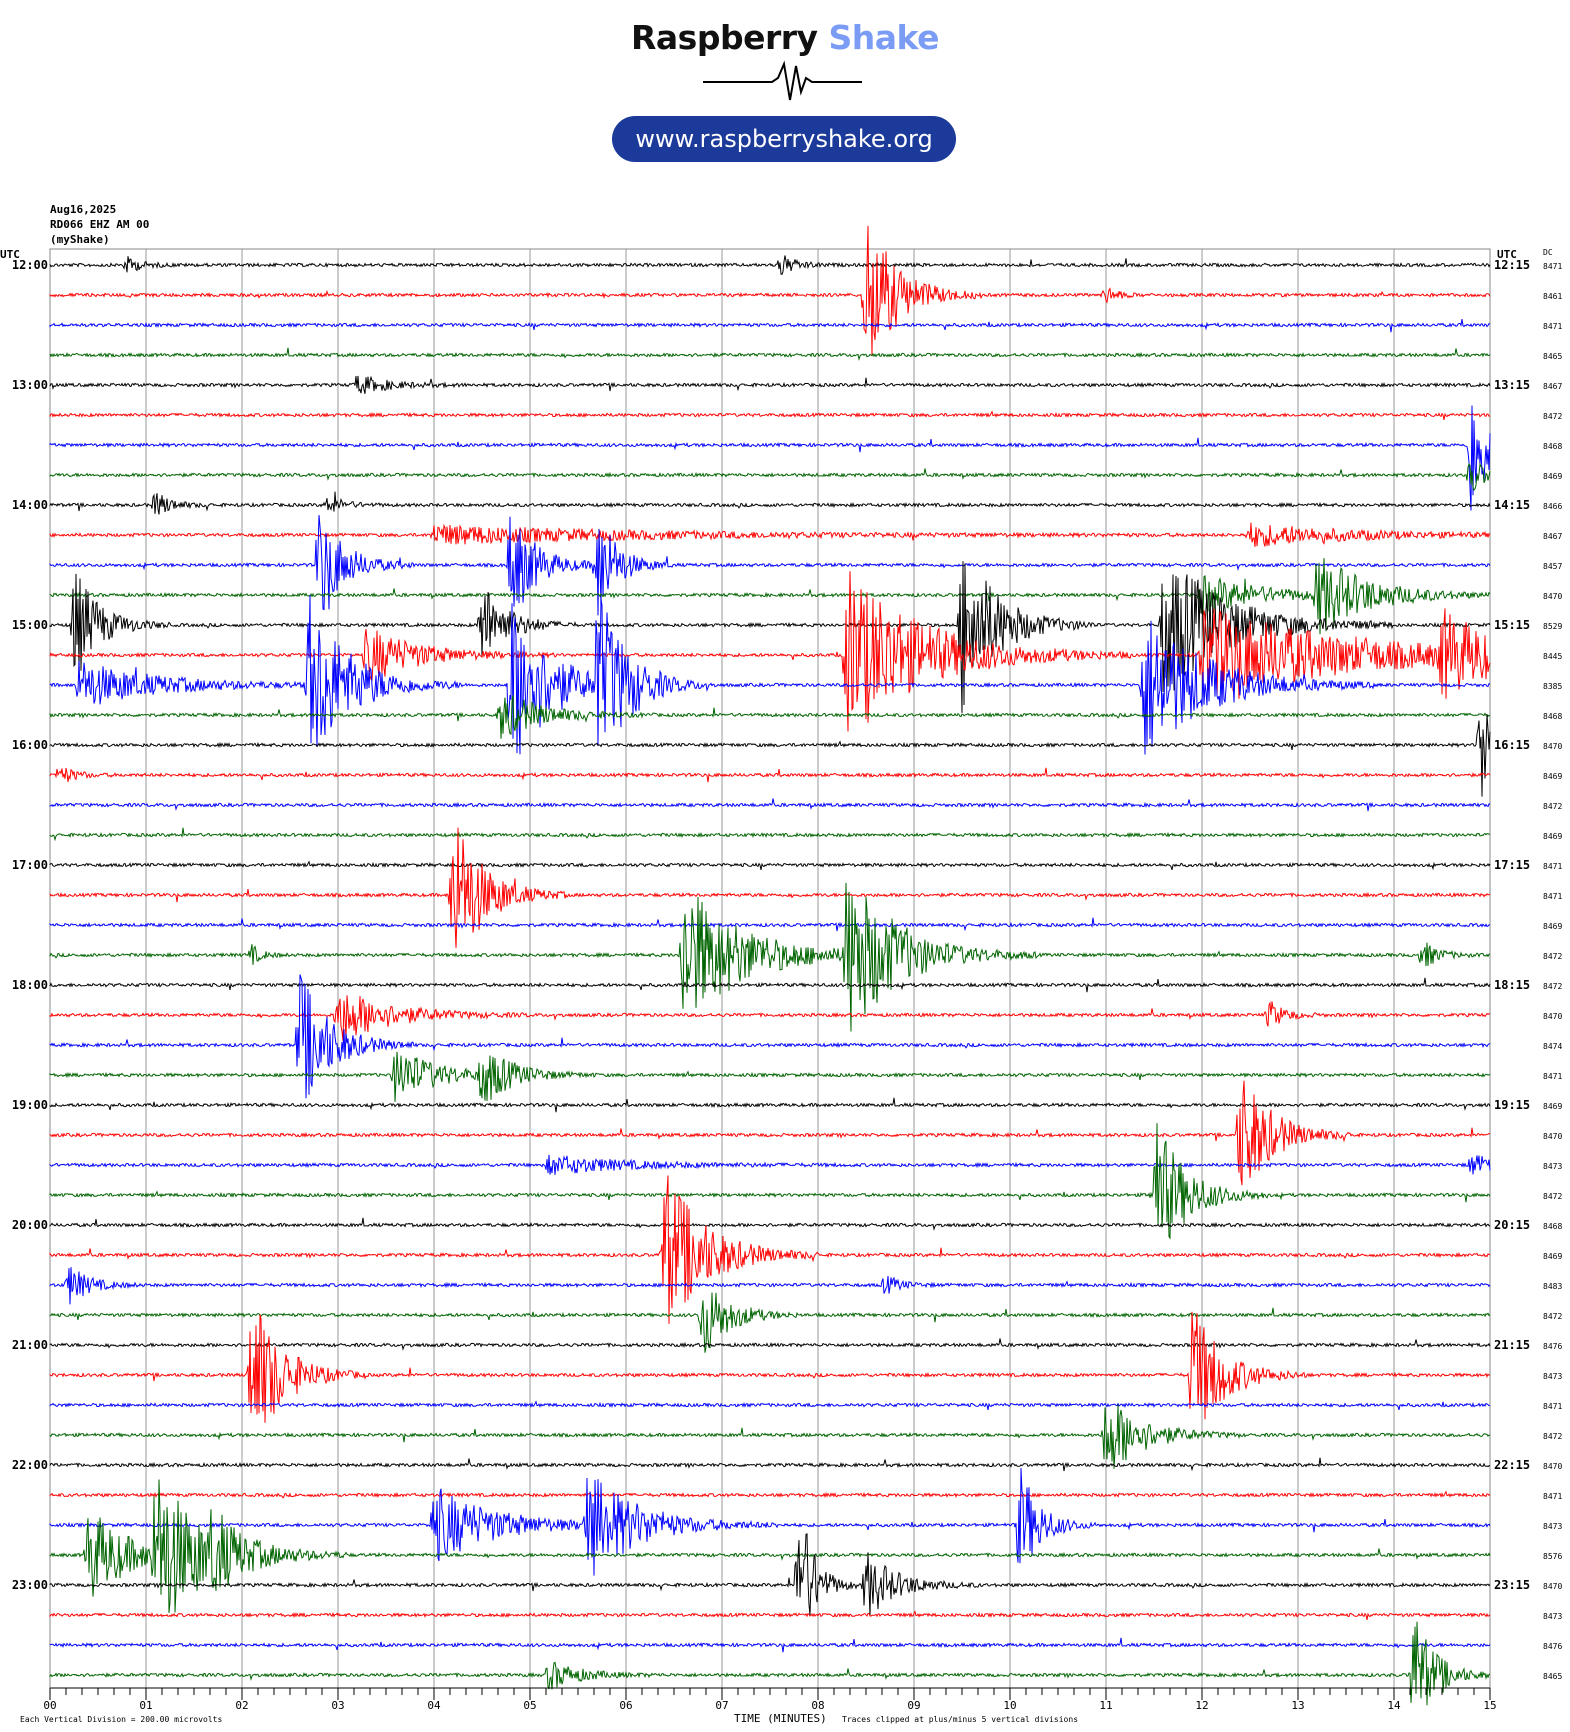 This screenshot has height=1732, width=1570. I want to click on left-time-label: 23:00, so click(30, 1585).